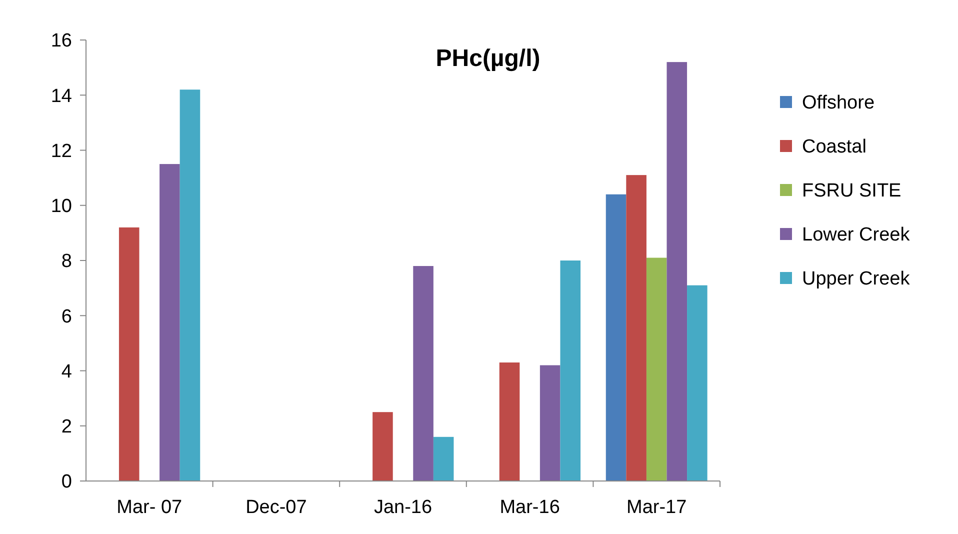 The height and width of the screenshot is (534, 958). I want to click on x-tick-label: Jan-16, so click(403, 507).